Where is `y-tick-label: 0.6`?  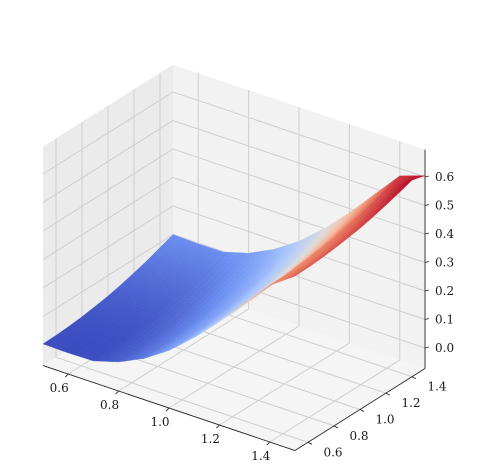
y-tick-label: 0.6 is located at coordinates (332, 452).